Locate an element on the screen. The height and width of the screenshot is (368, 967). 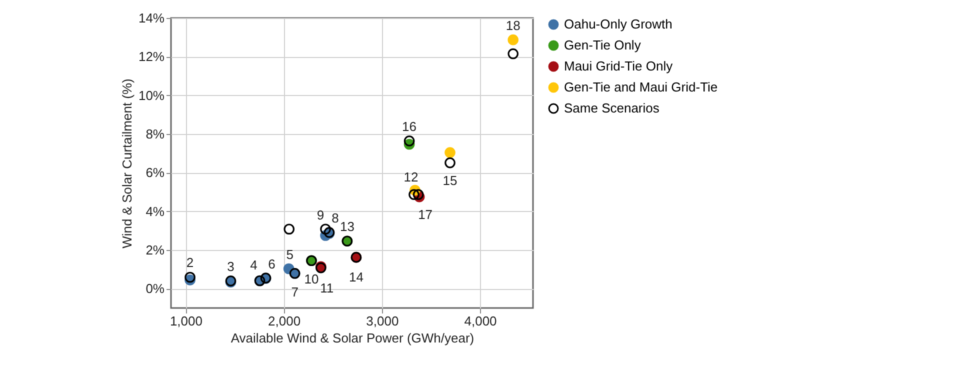
x-tick-label: 1,000 is located at coordinates (186, 321).